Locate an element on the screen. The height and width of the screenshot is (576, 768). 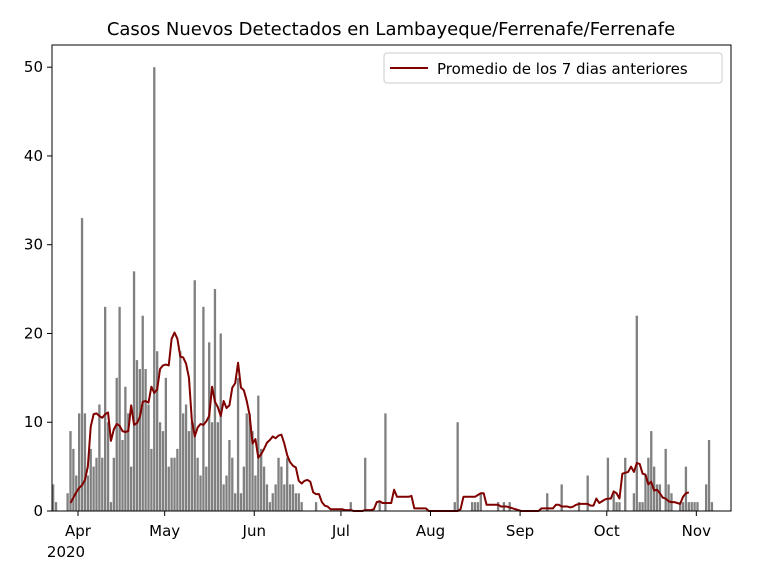
legend: Promedio de los 7 dias anteriores is located at coordinates (553, 68).